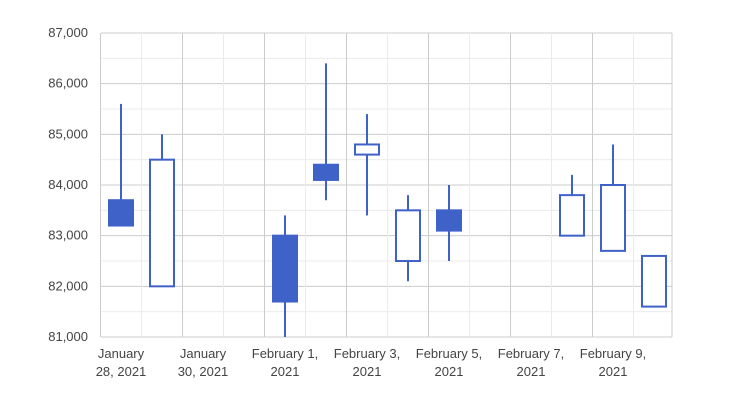 This screenshot has height=406, width=754. What do you see at coordinates (285, 362) in the screenshot?
I see `x-tick-label: February 1, 2021` at bounding box center [285, 362].